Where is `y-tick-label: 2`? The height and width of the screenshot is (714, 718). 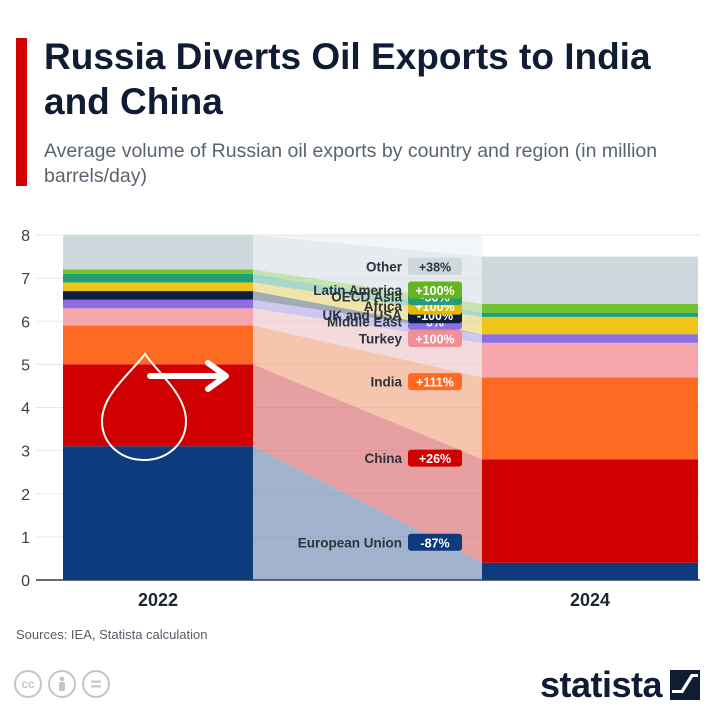
y-tick-label: 2 is located at coordinates (25, 495).